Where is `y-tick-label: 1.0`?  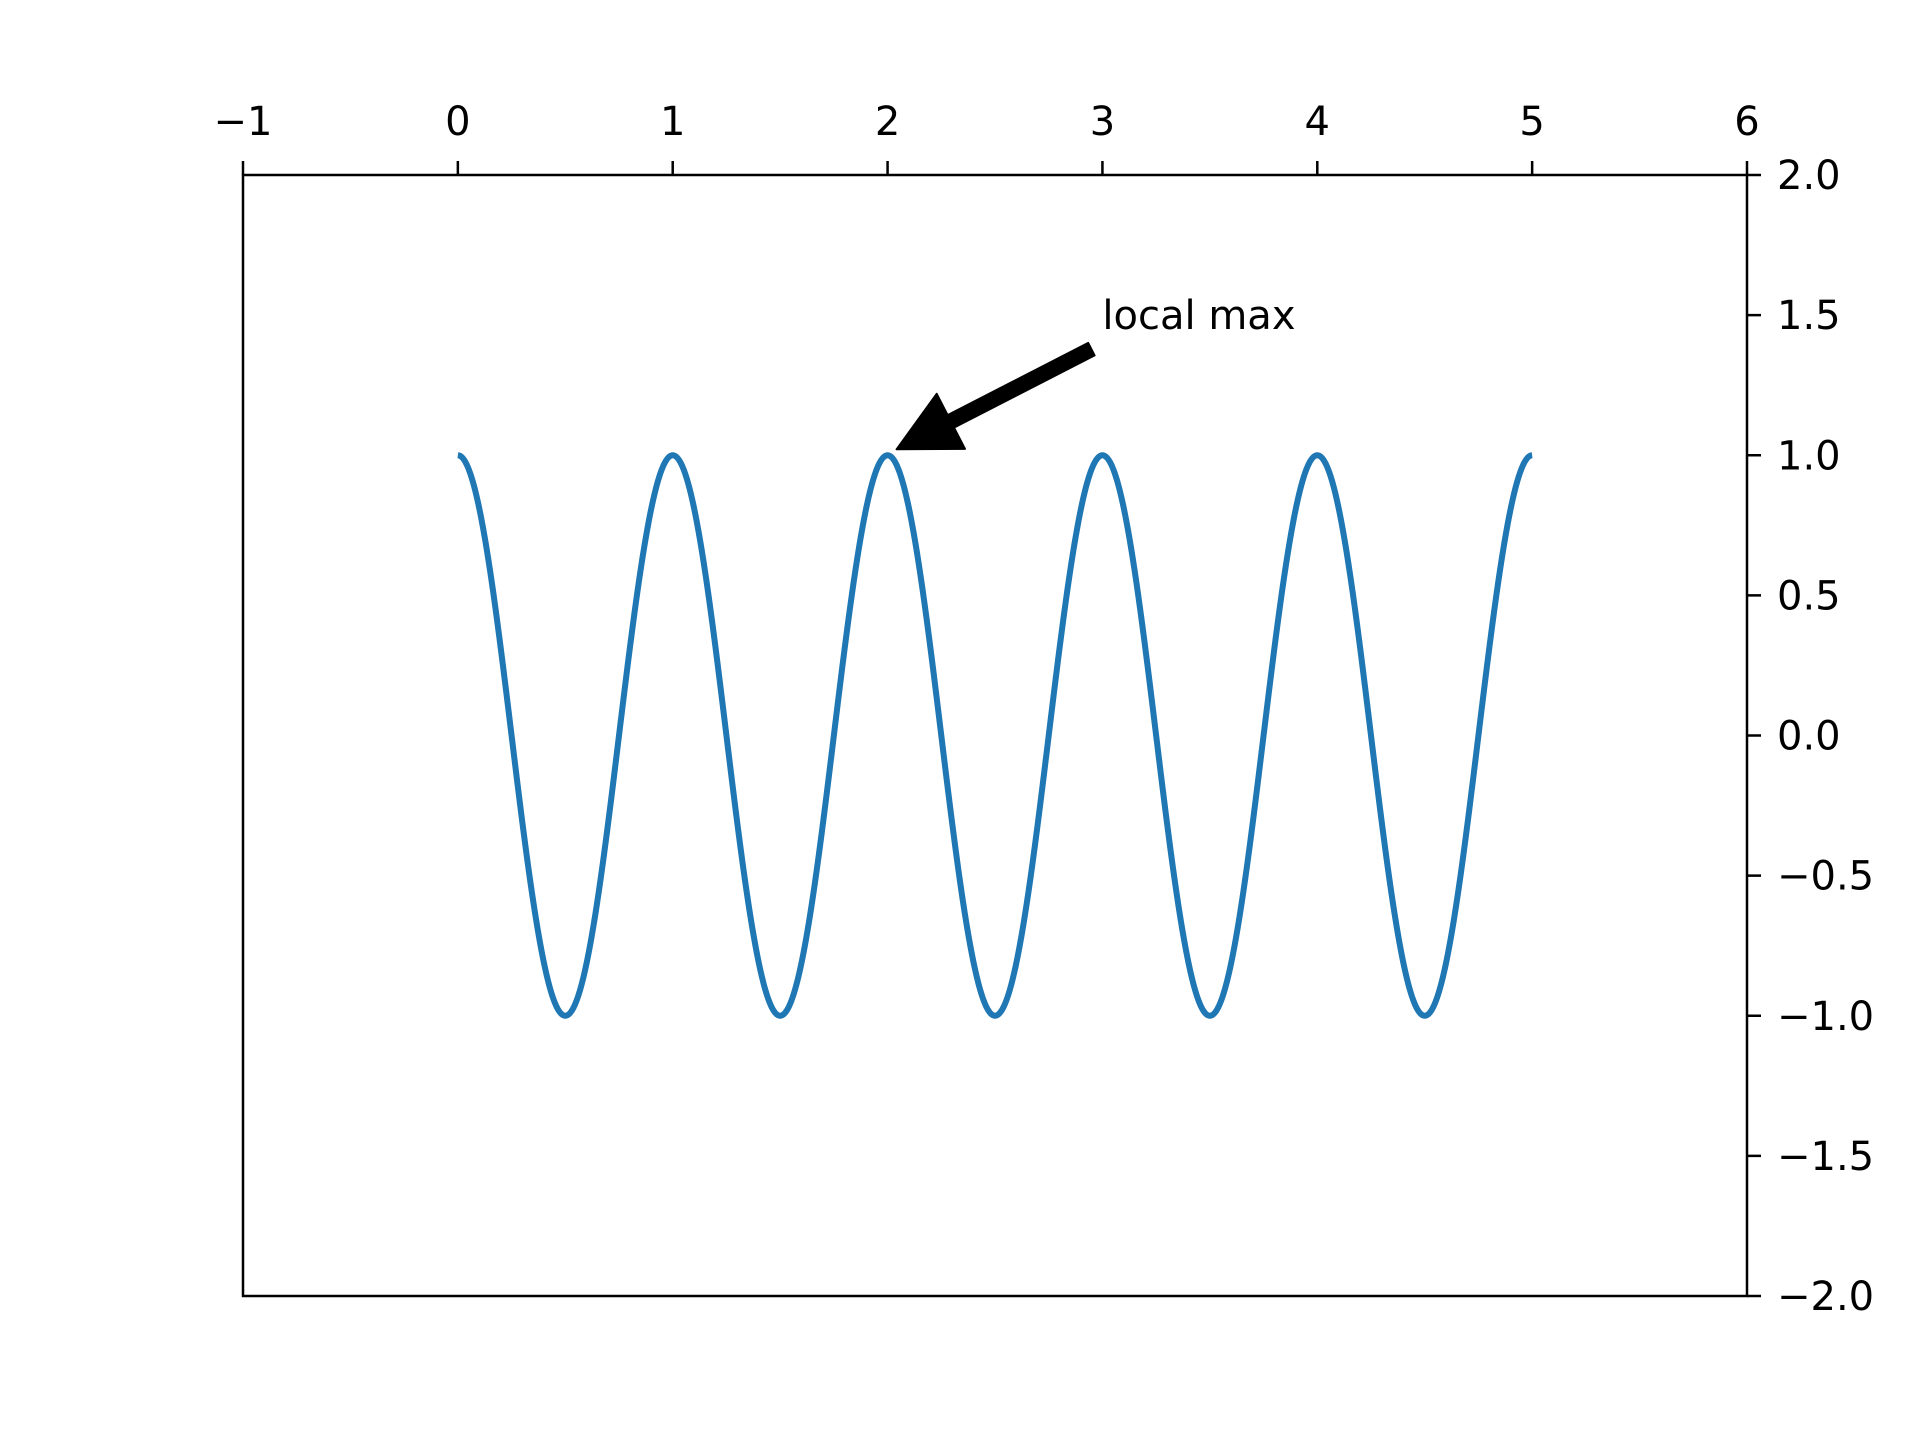
y-tick-label: 1.0 is located at coordinates (1809, 456).